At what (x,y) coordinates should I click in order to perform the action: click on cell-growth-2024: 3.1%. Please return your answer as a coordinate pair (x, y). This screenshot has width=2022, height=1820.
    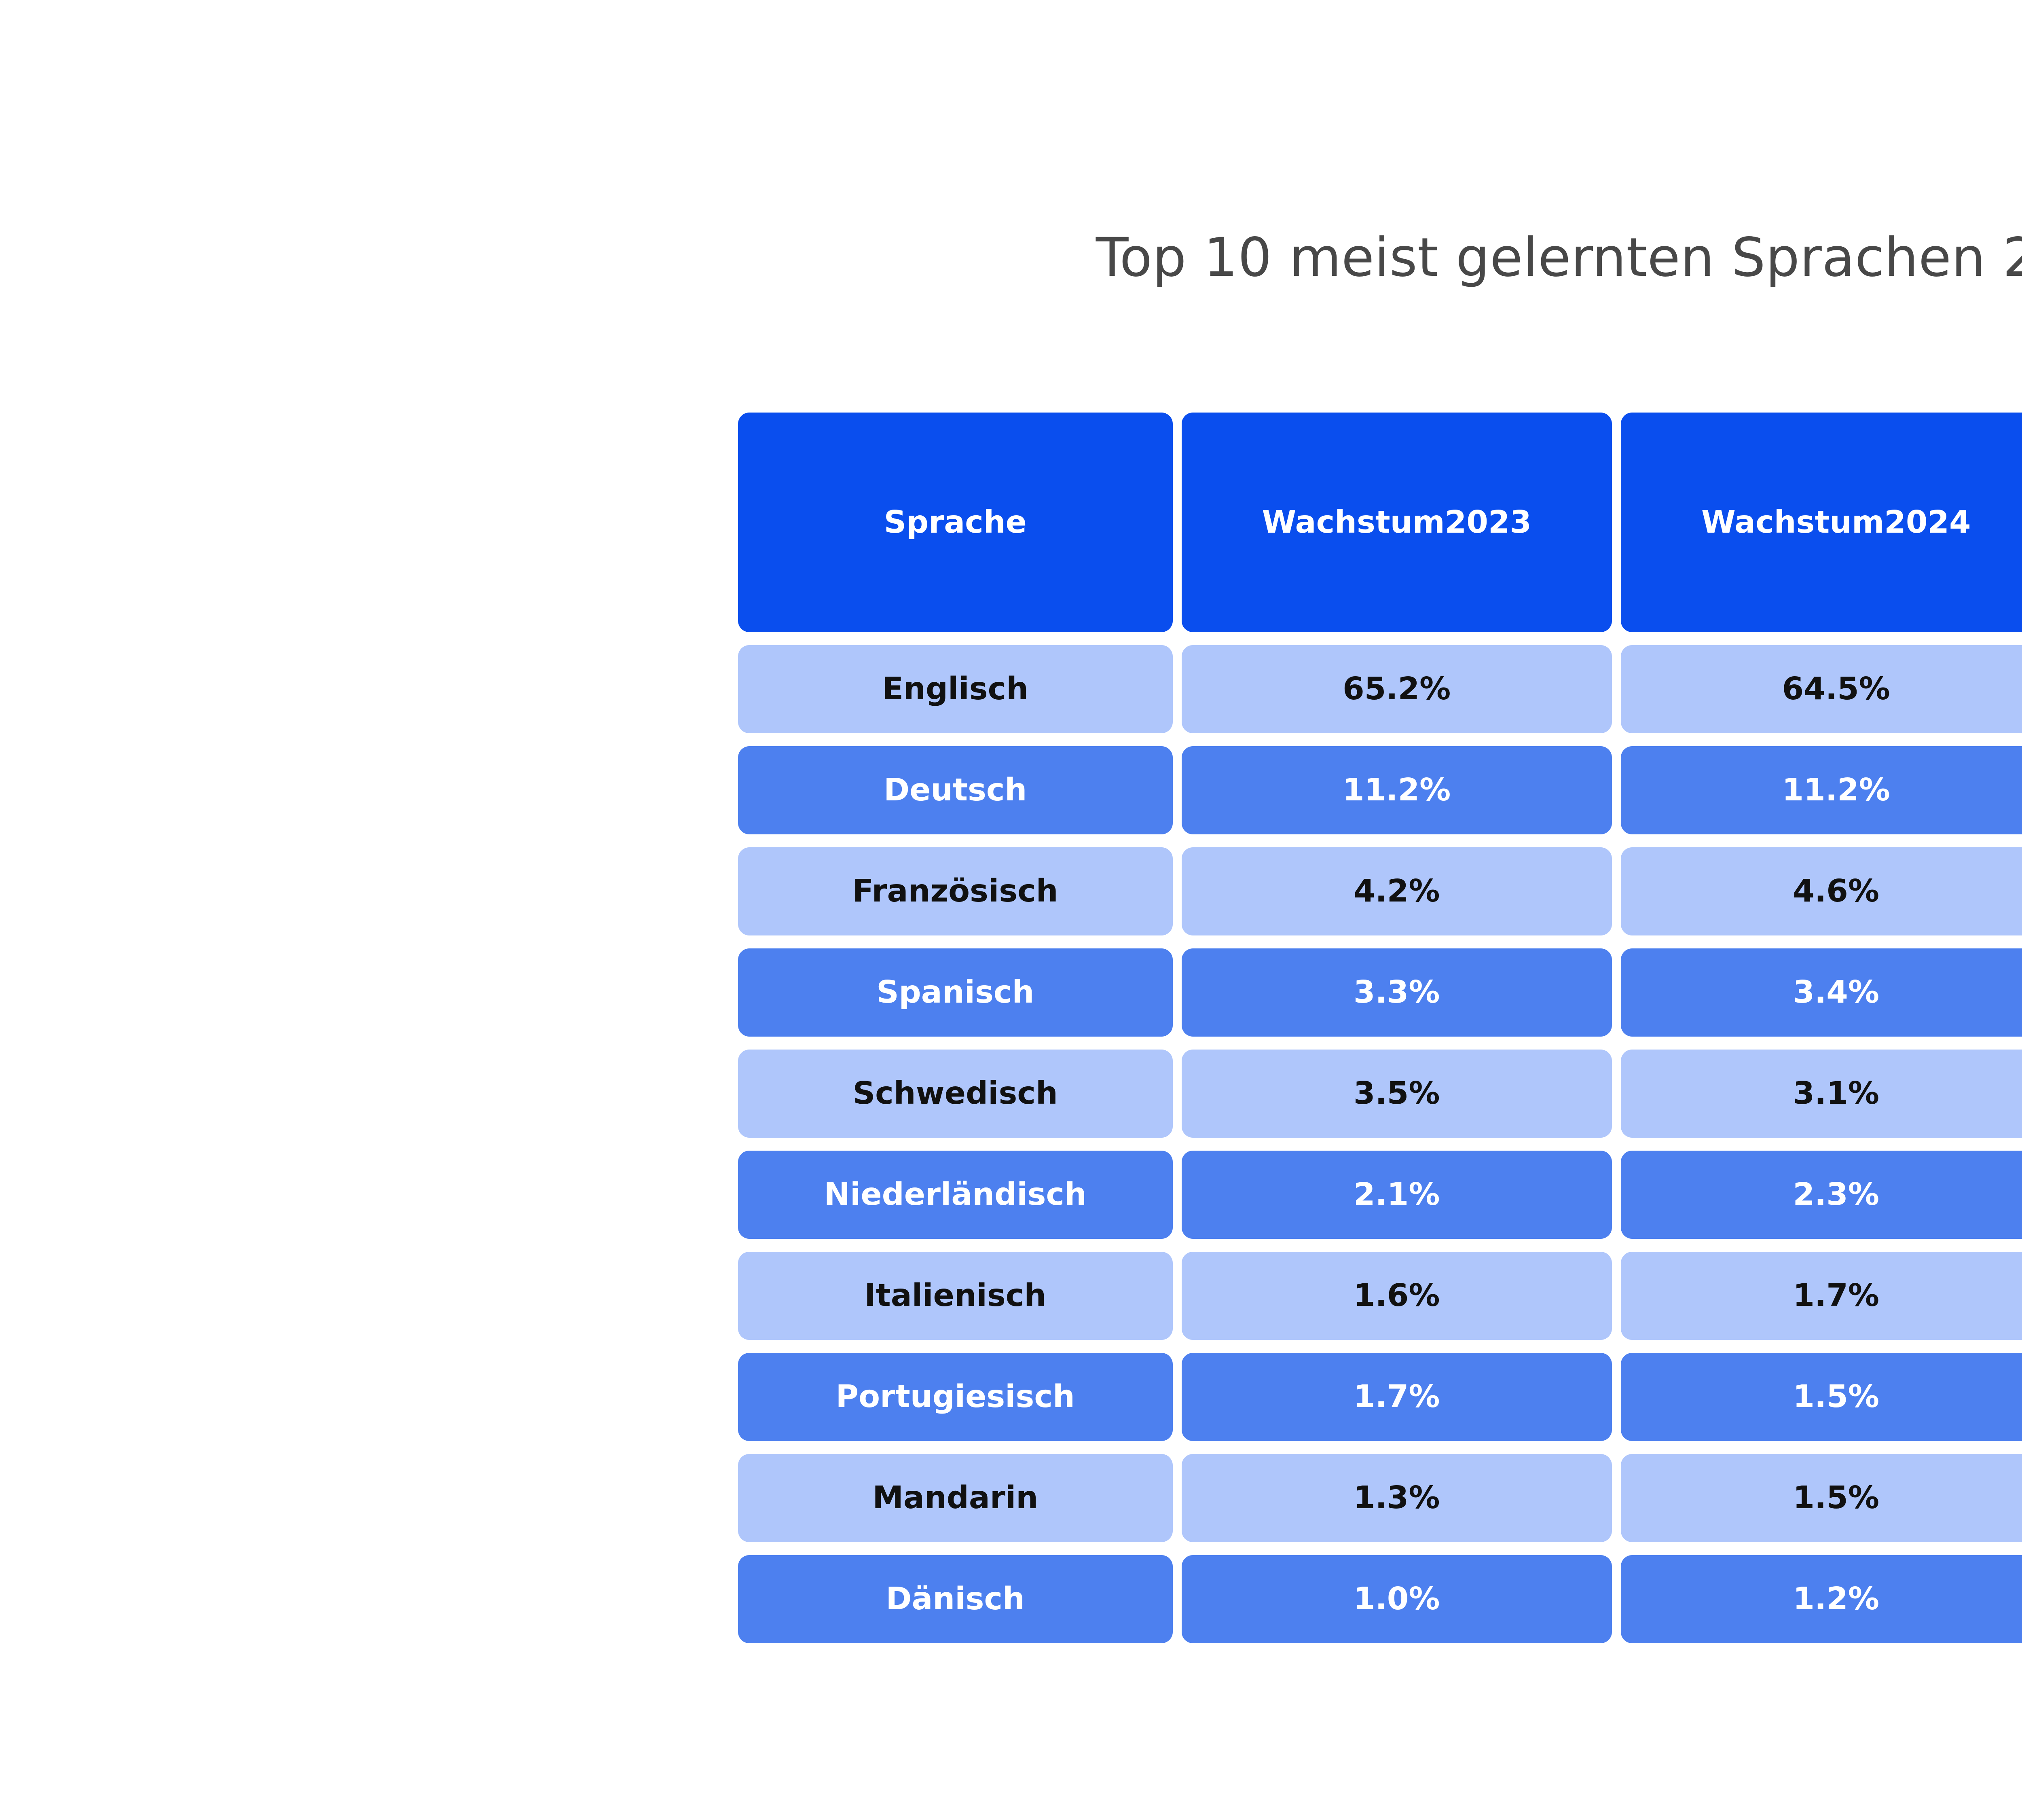
    Looking at the image, I should click on (1821, 1094).